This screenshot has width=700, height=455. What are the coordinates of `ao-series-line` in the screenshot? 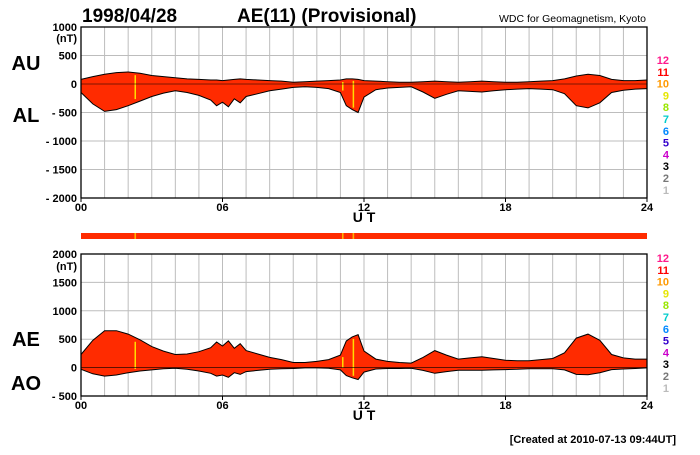 It's located at (364, 374).